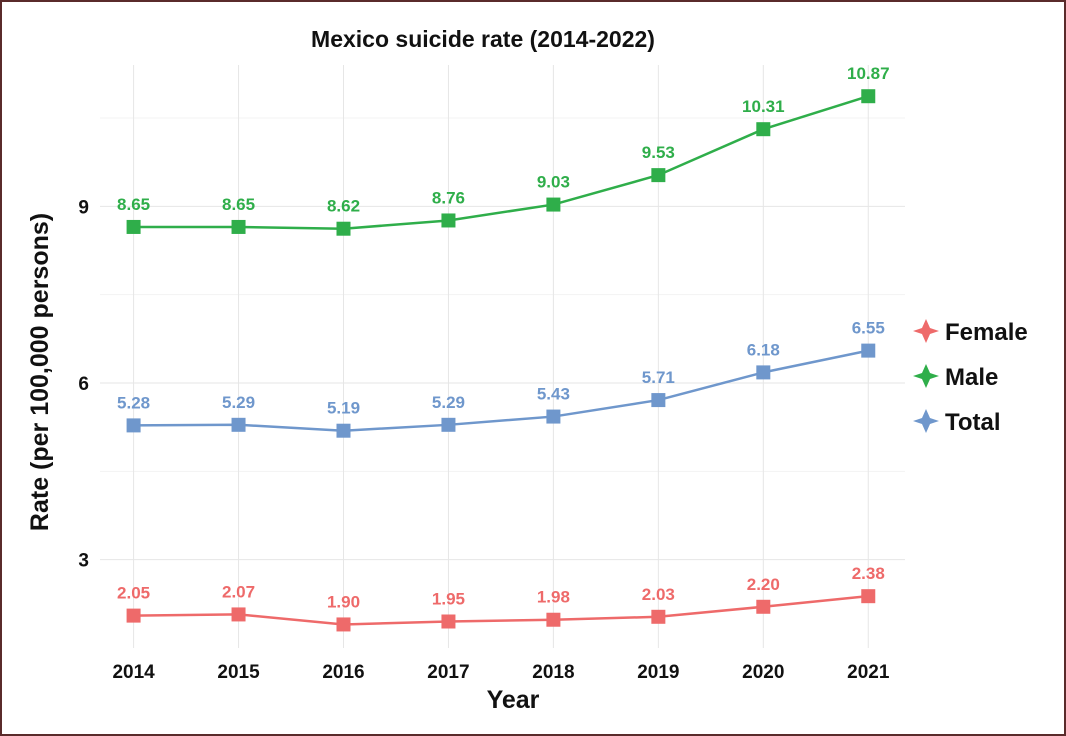 Image resolution: width=1066 pixels, height=736 pixels. I want to click on x-tick-label: 2016, so click(343, 672).